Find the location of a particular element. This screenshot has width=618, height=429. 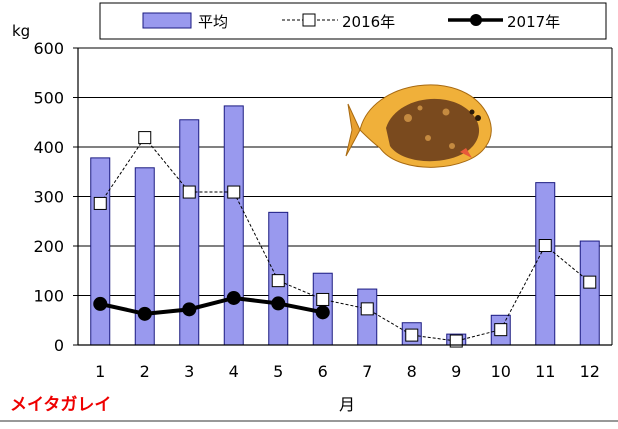

y-tick-label: 300 is located at coordinates (48, 197).